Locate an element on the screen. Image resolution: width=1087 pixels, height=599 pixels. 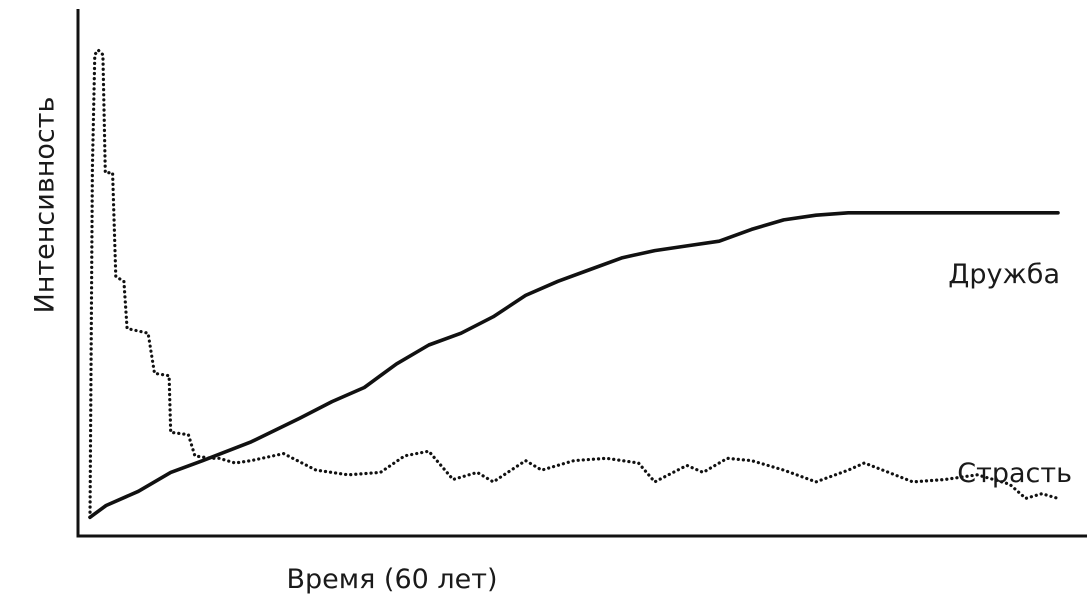
y-axis-label: Интенсивность is located at coordinates (45, 205).